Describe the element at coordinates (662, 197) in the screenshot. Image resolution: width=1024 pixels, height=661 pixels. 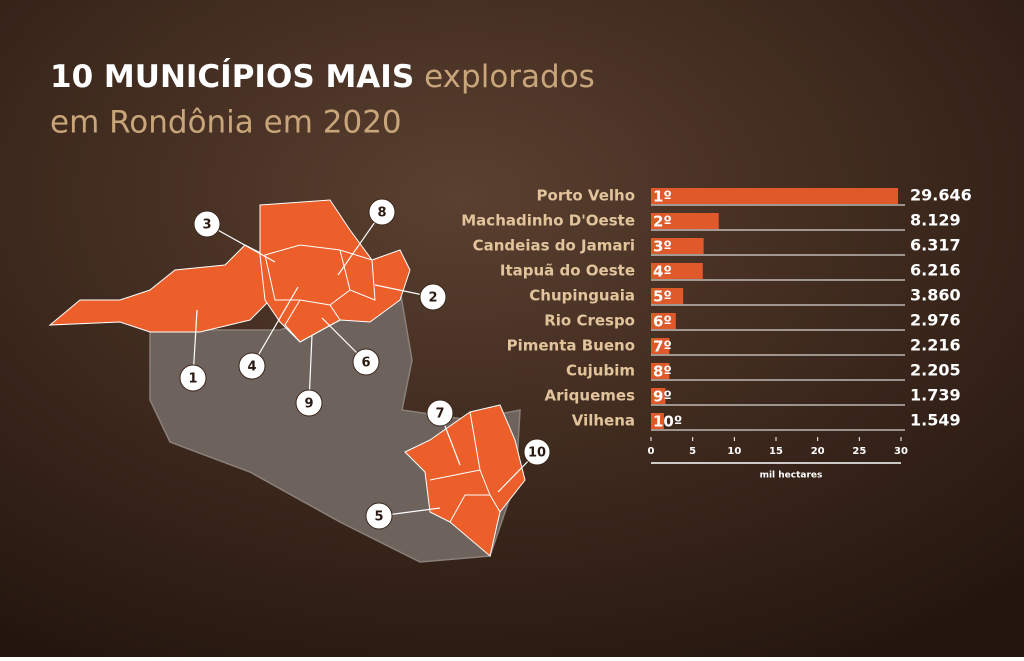
I see `rank-label: 1º` at that location.